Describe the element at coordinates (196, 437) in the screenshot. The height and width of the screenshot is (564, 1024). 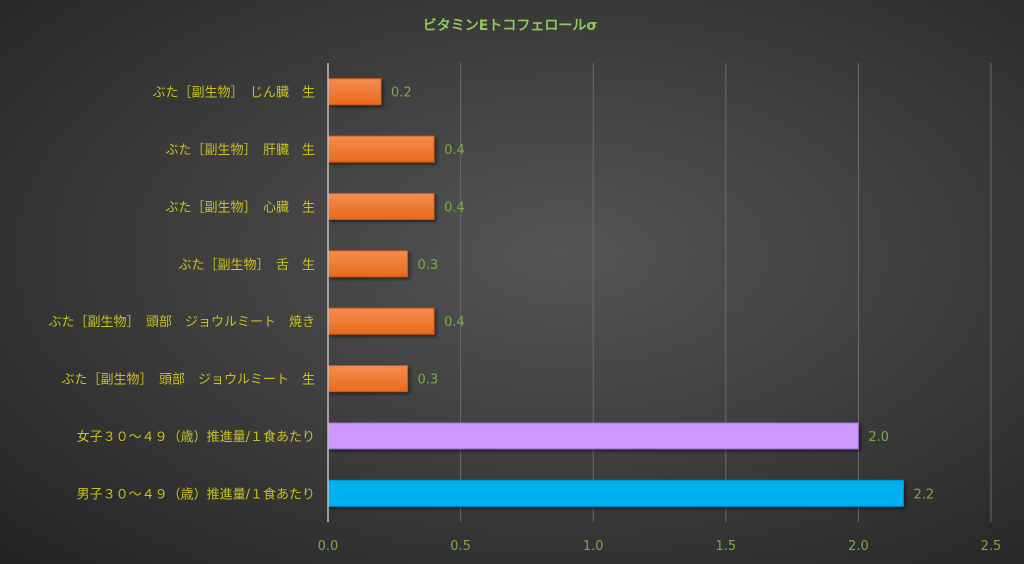
I see `category-label: 女子３０～４９（歳）推進量/１食あたり` at that location.